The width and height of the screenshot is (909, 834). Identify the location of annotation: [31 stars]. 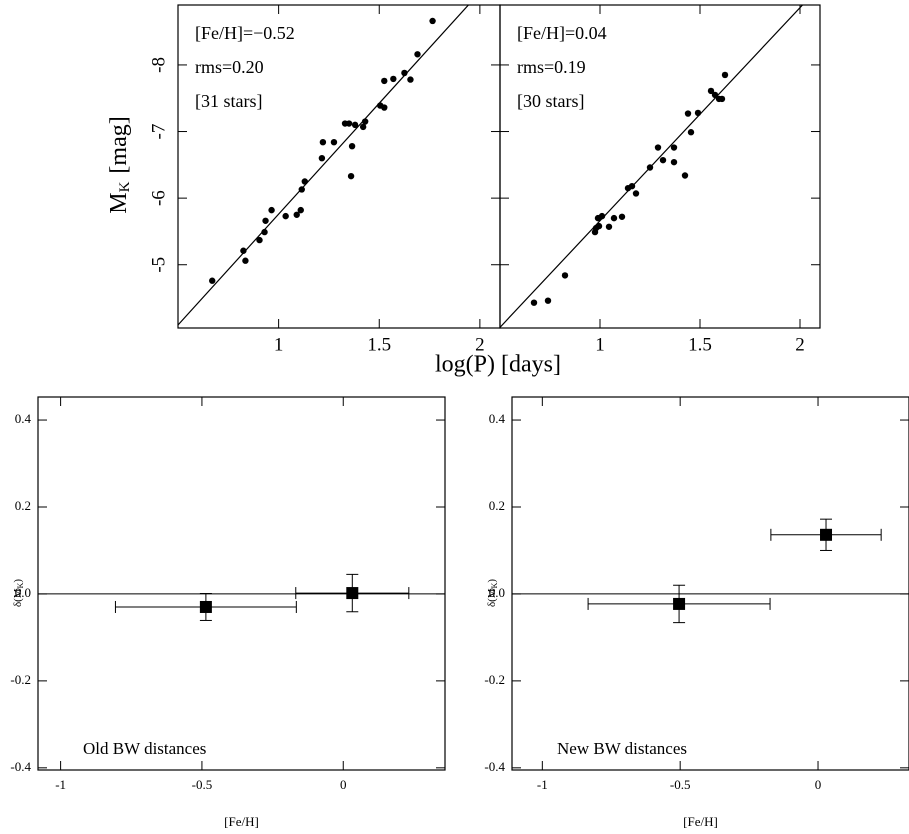
(228, 101).